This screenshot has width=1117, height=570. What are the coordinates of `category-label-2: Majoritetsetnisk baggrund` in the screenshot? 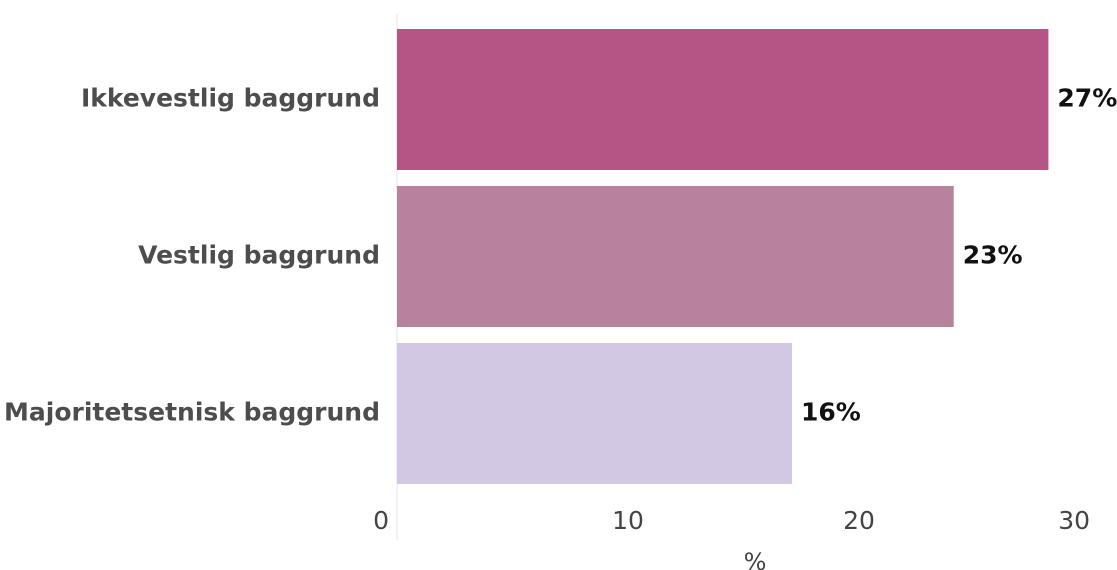 It's located at (192, 412).